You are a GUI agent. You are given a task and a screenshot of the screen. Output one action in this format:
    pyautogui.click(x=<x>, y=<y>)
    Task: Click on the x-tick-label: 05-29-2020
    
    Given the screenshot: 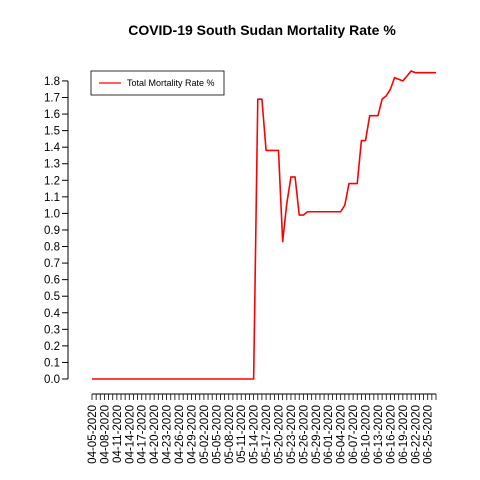 What is the action you would take?
    pyautogui.click(x=317, y=434)
    